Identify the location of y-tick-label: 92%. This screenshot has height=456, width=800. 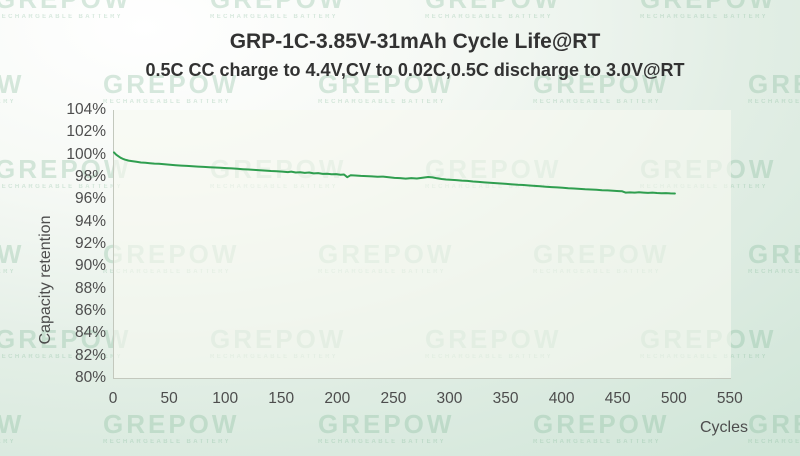
(90, 243).